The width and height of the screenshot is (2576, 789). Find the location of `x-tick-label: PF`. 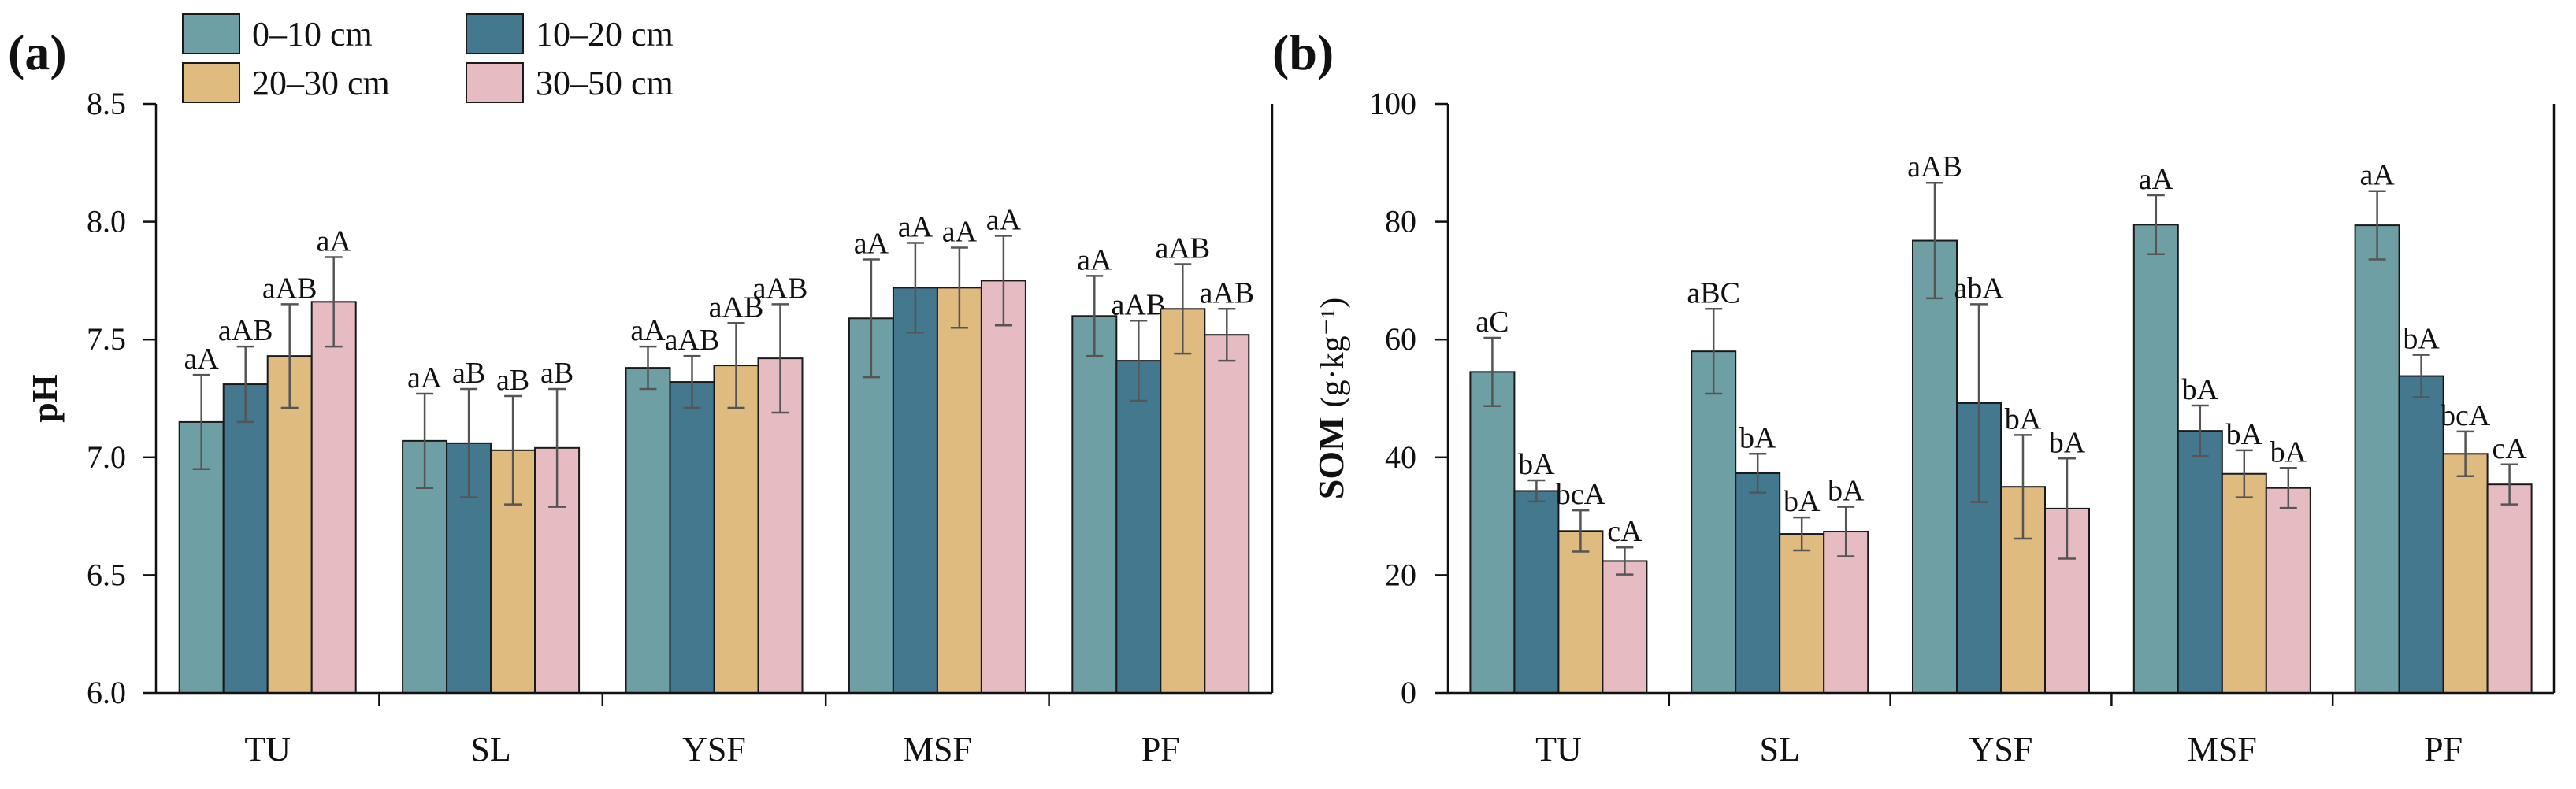

x-tick-label: PF is located at coordinates (2443, 749).